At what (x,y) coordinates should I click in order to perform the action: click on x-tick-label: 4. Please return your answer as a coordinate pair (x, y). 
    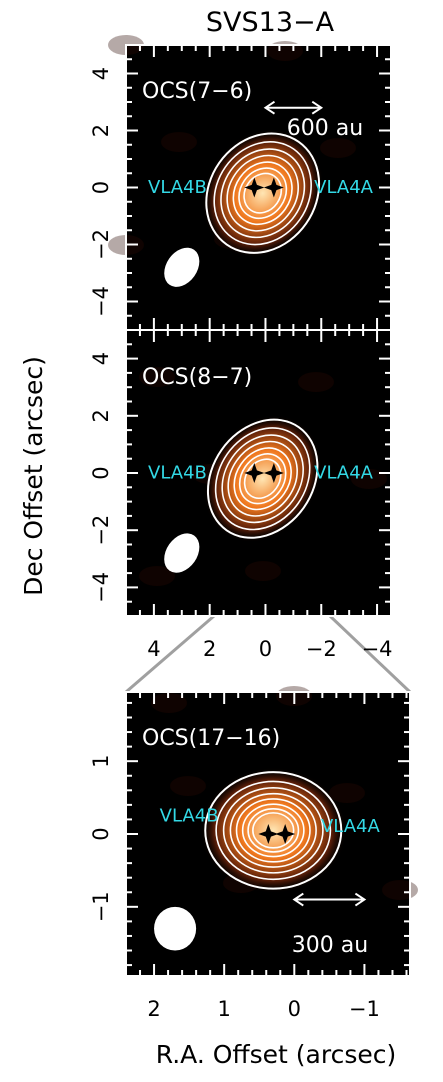
    Looking at the image, I should click on (153, 649).